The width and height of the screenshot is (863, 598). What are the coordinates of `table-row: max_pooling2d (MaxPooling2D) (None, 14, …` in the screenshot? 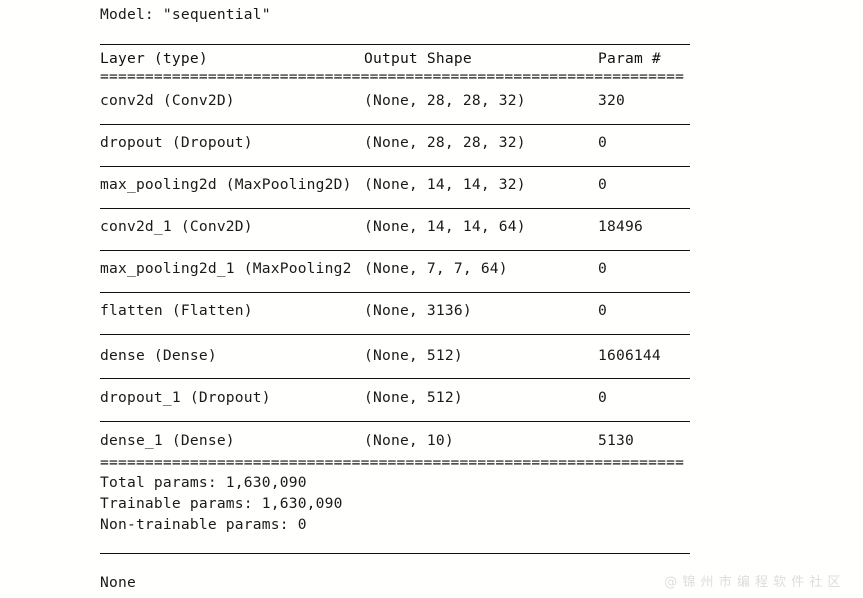 It's located at (400, 187).